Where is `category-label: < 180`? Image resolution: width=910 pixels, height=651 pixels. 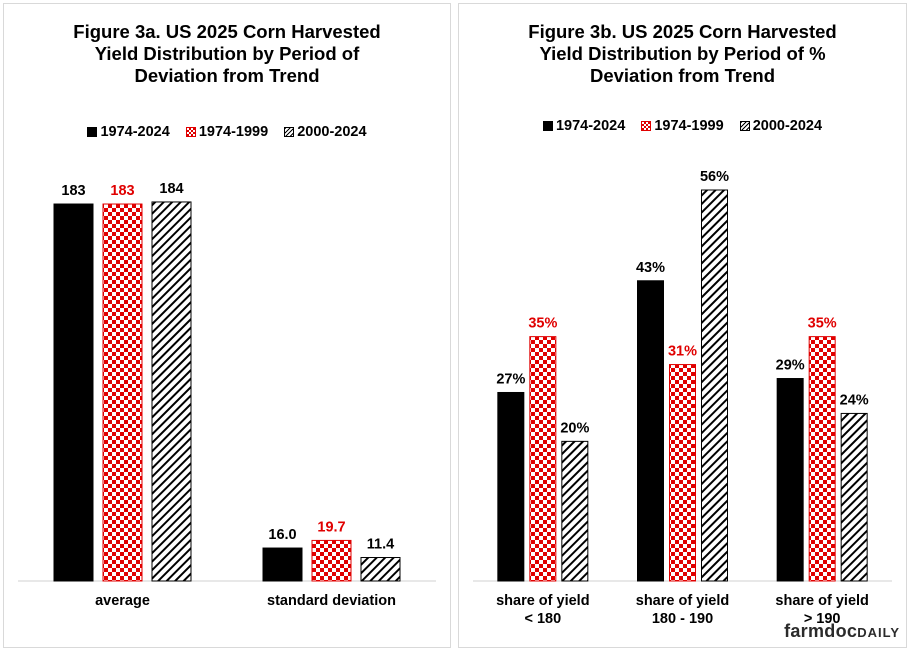
category-label: < 180 is located at coordinates (542, 619).